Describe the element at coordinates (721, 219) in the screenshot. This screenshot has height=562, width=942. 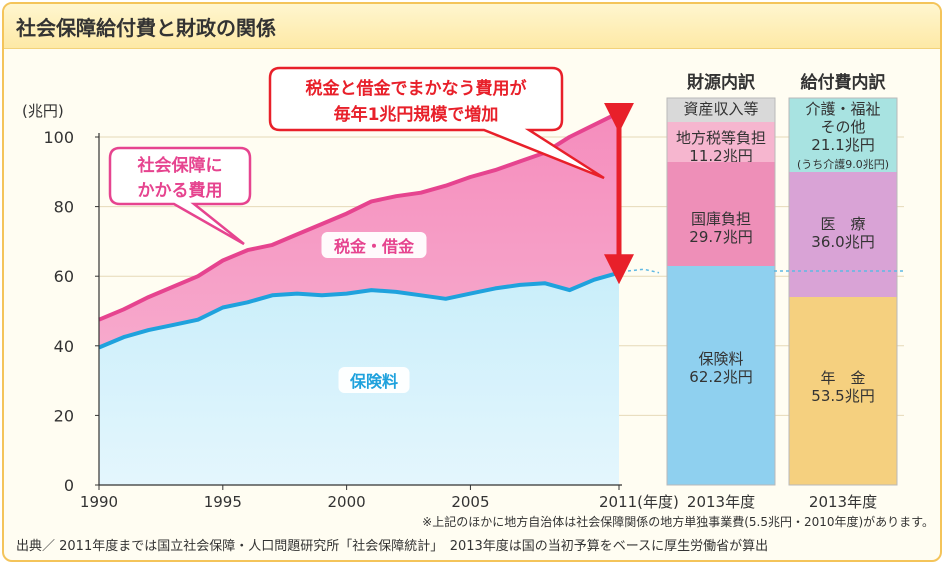
I see `funding-bar-segment-label: 国庫負担` at that location.